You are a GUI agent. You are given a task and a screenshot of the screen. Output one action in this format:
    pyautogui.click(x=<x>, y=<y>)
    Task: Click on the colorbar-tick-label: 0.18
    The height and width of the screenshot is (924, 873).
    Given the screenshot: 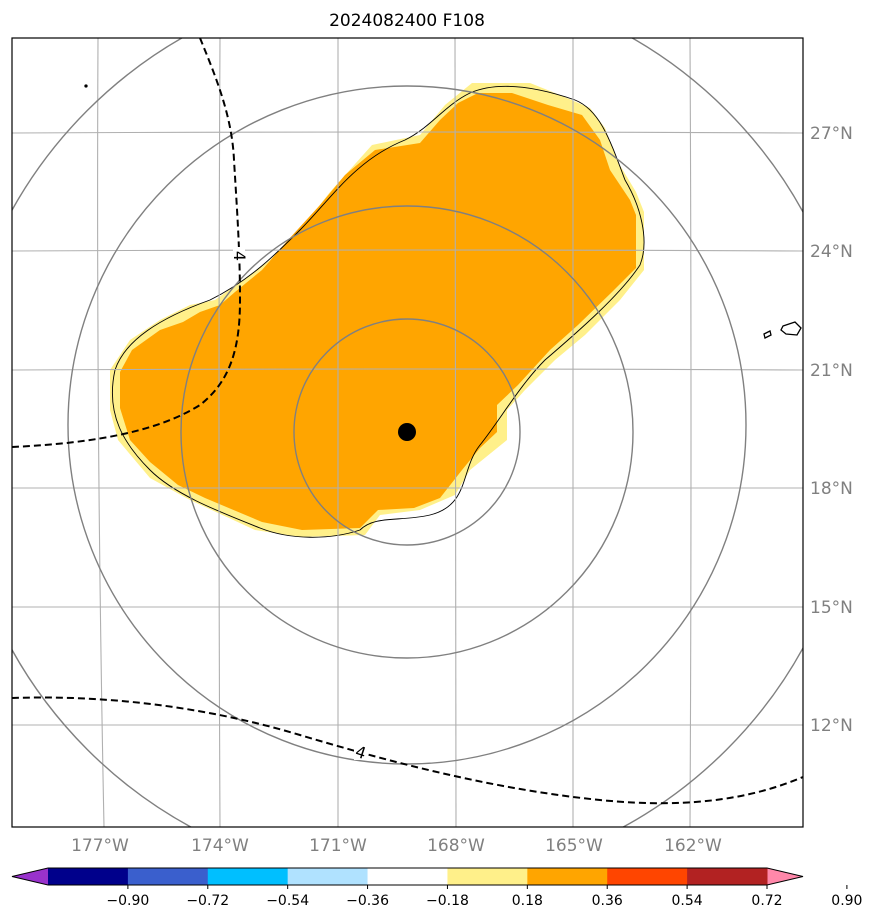 What is the action you would take?
    pyautogui.click(x=527, y=901)
    